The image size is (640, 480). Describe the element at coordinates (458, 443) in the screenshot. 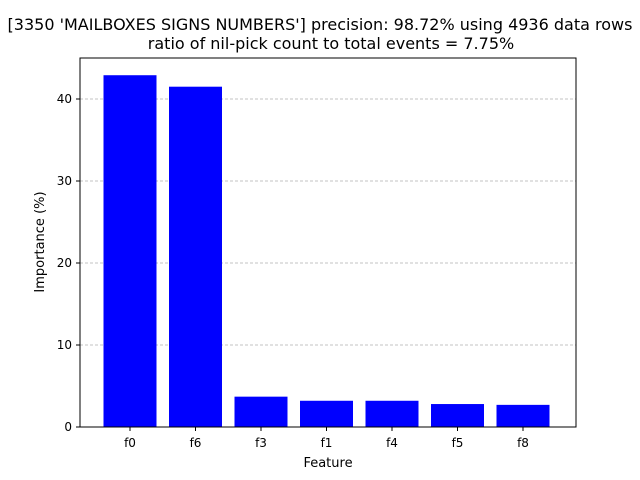

I see `x-tick-label: f5` at that location.